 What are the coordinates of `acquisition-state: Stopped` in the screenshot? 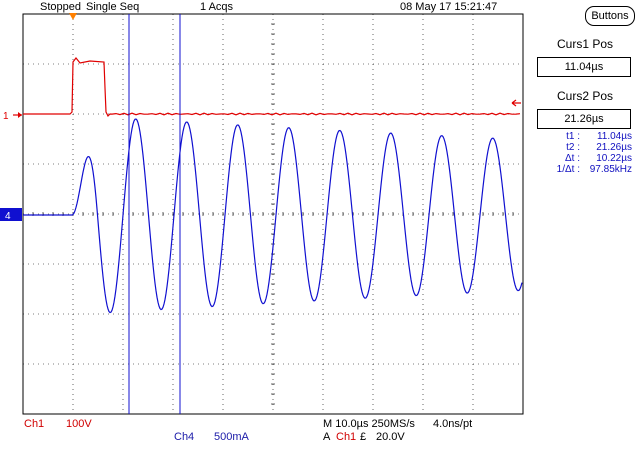 It's located at (60, 7).